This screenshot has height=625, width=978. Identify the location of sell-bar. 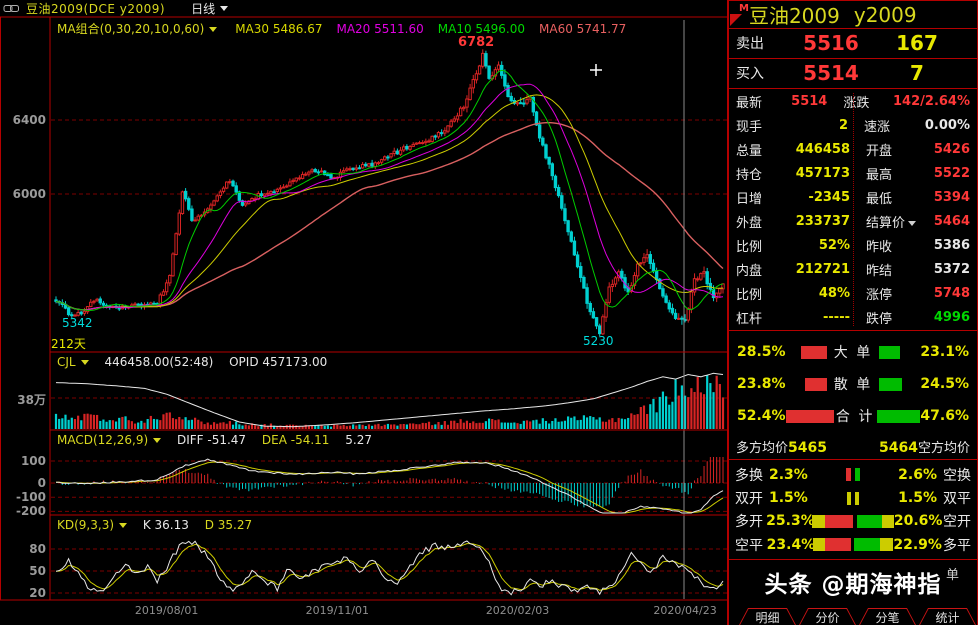
(898, 416).